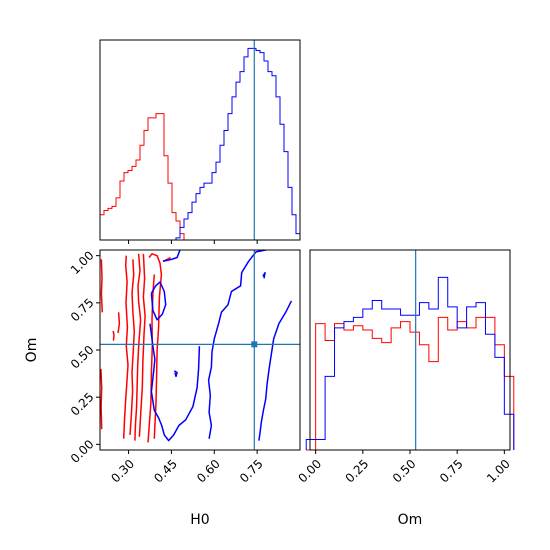 This screenshot has width=550, height=550. I want to click on y-axis-label-om: Om, so click(32, 350).